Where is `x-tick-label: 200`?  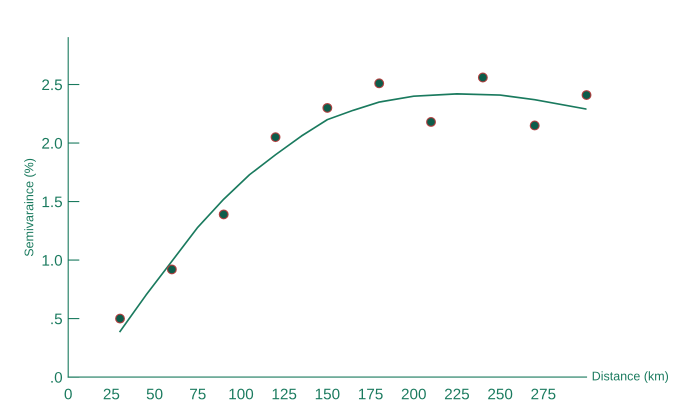
x-tick-label: 200 is located at coordinates (414, 394).